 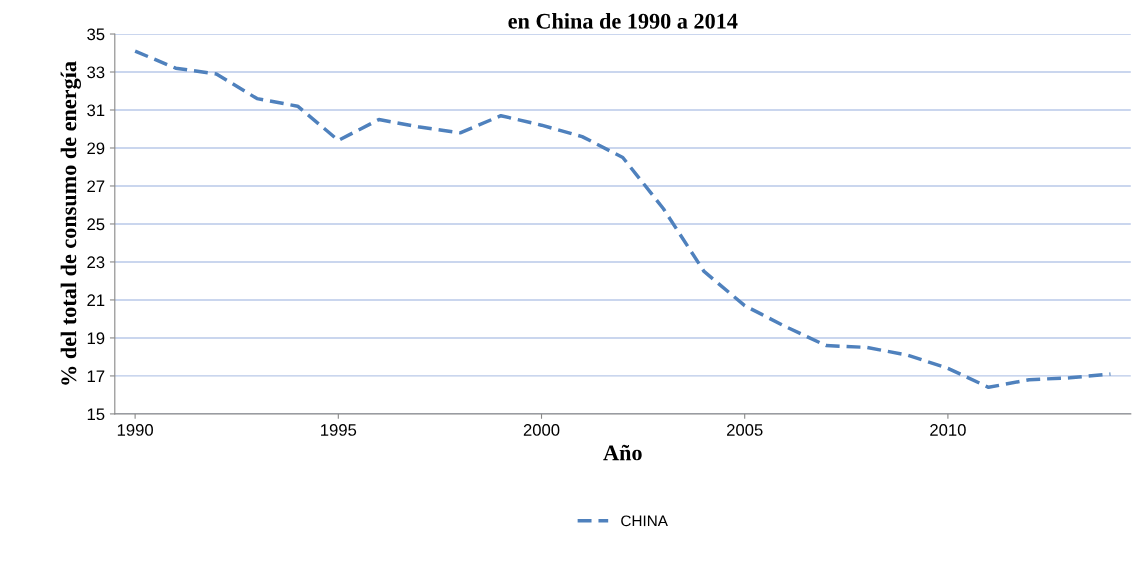 What do you see at coordinates (644, 521) in the screenshot?
I see `legend-label: CHINA` at bounding box center [644, 521].